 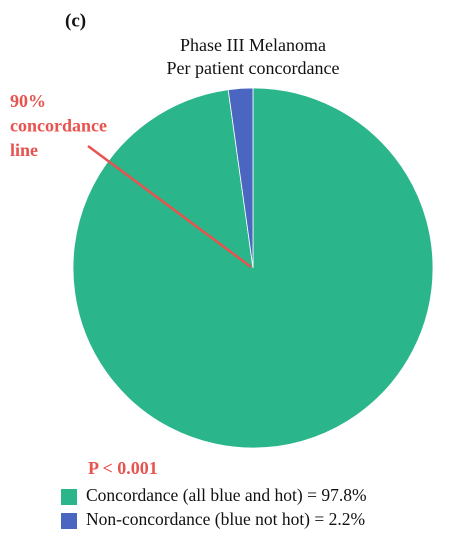 What do you see at coordinates (240, 178) in the screenshot?
I see `pie-slice` at bounding box center [240, 178].